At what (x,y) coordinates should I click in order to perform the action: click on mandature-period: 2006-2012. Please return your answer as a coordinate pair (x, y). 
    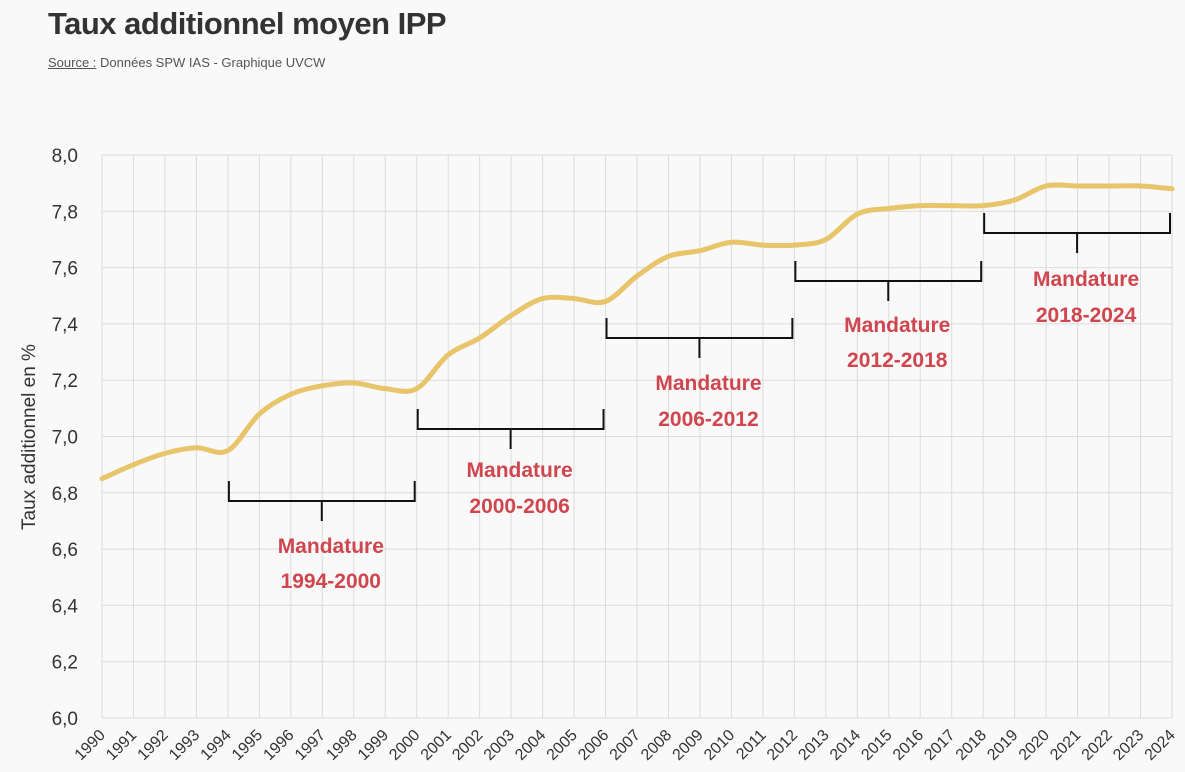
    Looking at the image, I should click on (708, 419).